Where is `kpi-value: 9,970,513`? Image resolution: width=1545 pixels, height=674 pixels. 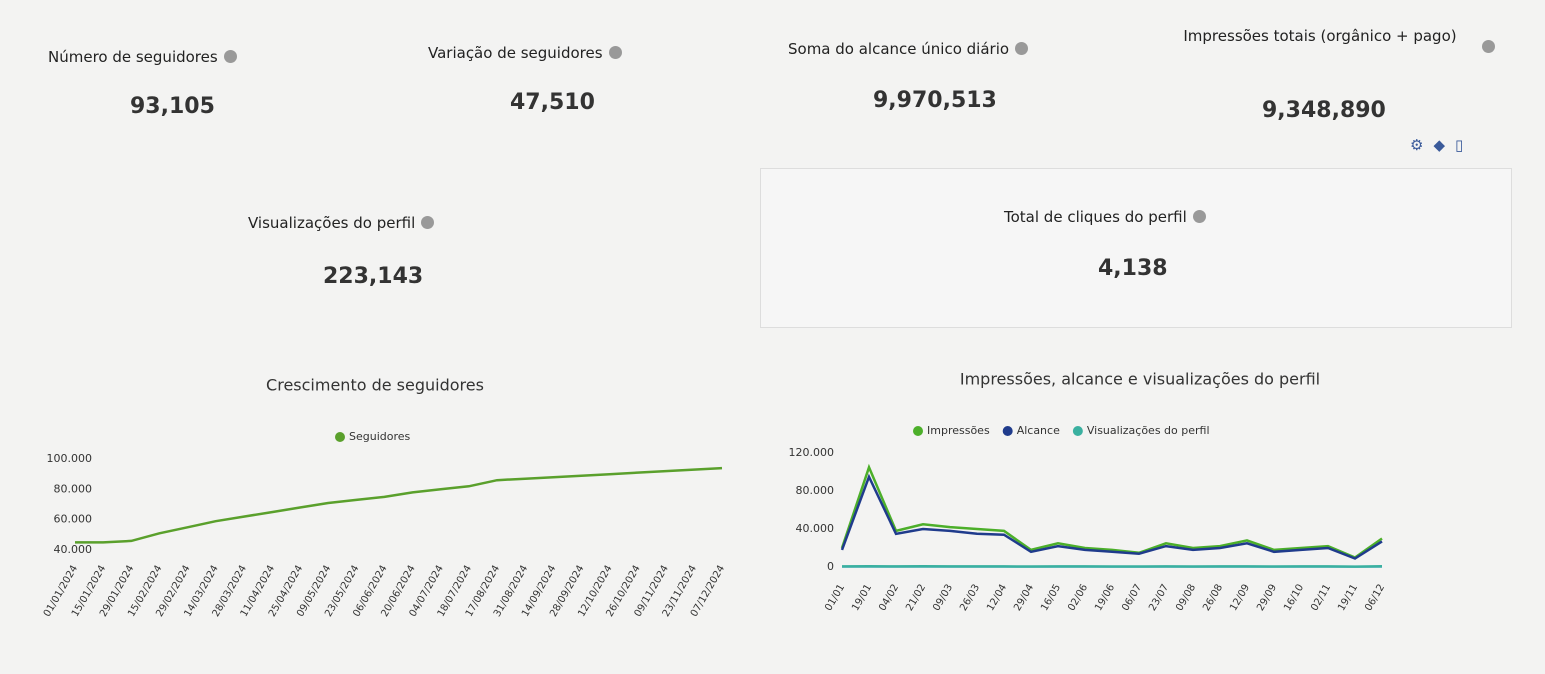
kpi-value: 9,970,513 is located at coordinates (935, 100).